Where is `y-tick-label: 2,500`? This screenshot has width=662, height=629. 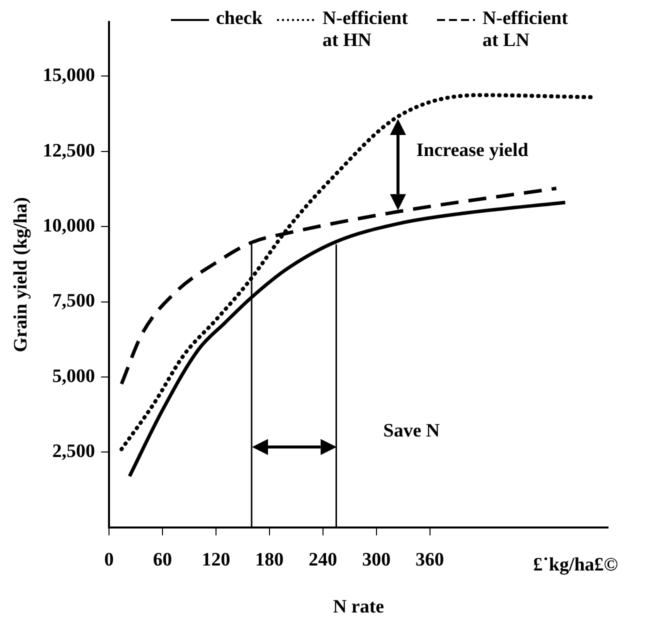 y-tick-label: 2,500 is located at coordinates (74, 451).